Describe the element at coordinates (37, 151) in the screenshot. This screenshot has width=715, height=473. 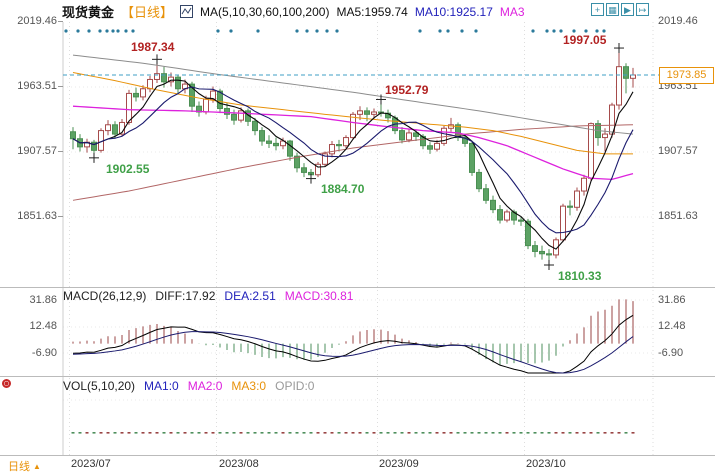
I see `price-tick-left-3: 1907.57` at that location.